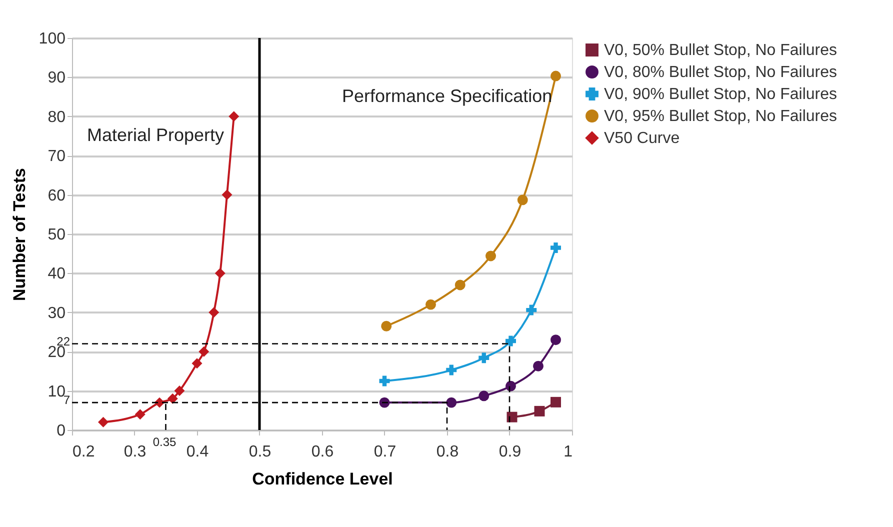 Image resolution: width=893 pixels, height=527 pixels. I want to click on legend-label: V0, 80% Bullet Stop, No Failures, so click(721, 72).